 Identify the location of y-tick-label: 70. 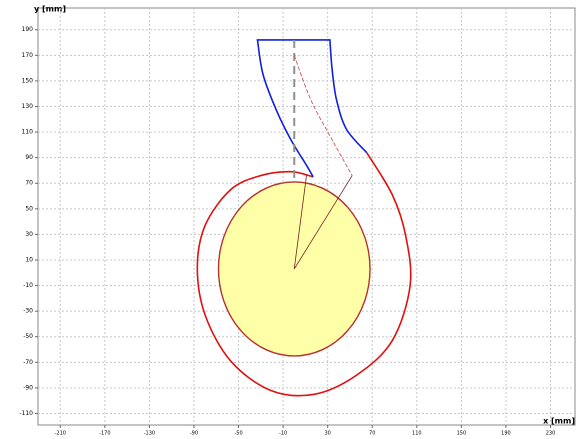
(29, 183).